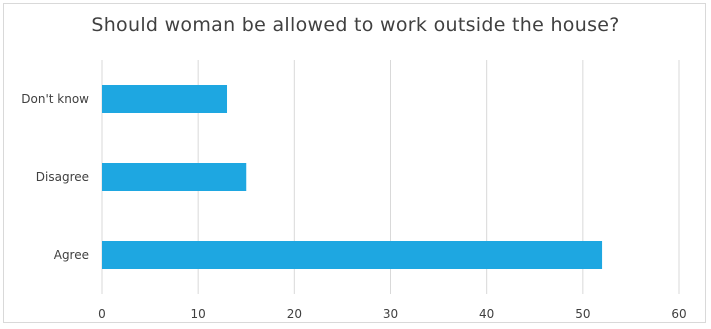  Describe the element at coordinates (352, 255) in the screenshot. I see `bar-agree` at that location.